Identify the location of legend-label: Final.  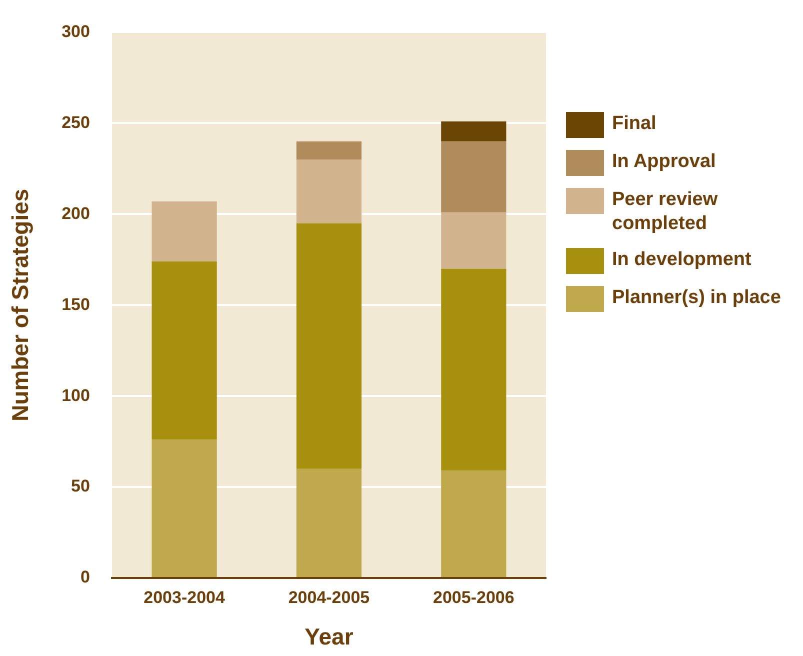
(634, 124).